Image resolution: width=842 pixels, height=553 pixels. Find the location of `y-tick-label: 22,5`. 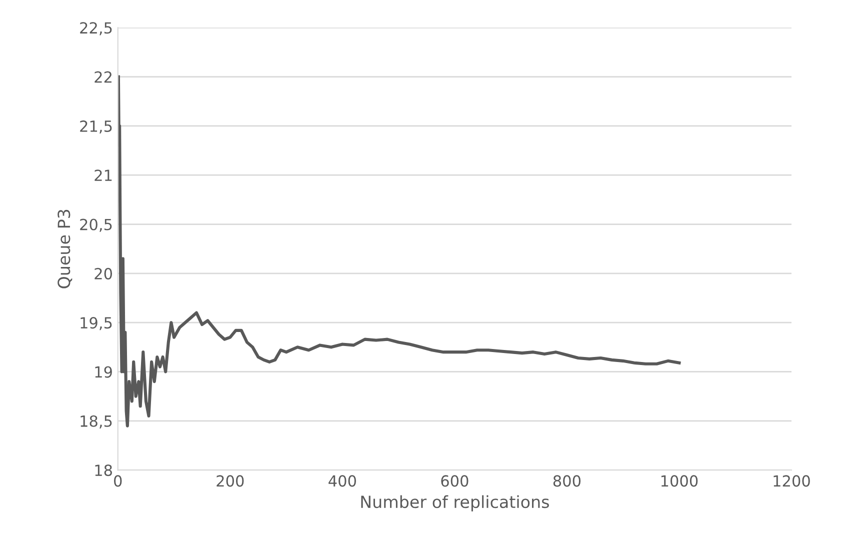

y-tick-label: 22,5 is located at coordinates (96, 29).